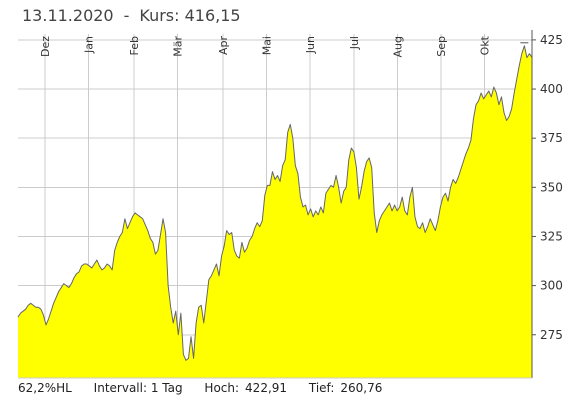  Describe the element at coordinates (551, 138) in the screenshot. I see `y-tick-label: 375` at that location.